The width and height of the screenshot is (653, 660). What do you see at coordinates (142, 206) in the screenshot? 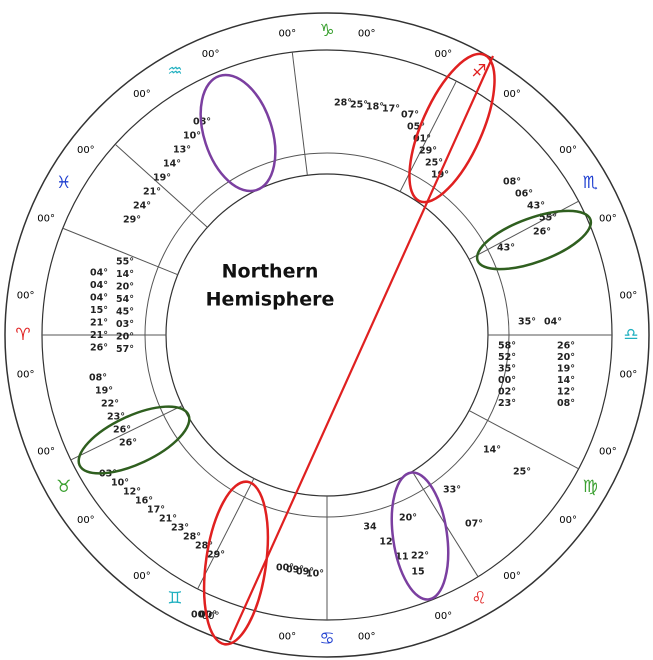
I see `degree-label: 24°` at bounding box center [142, 206].